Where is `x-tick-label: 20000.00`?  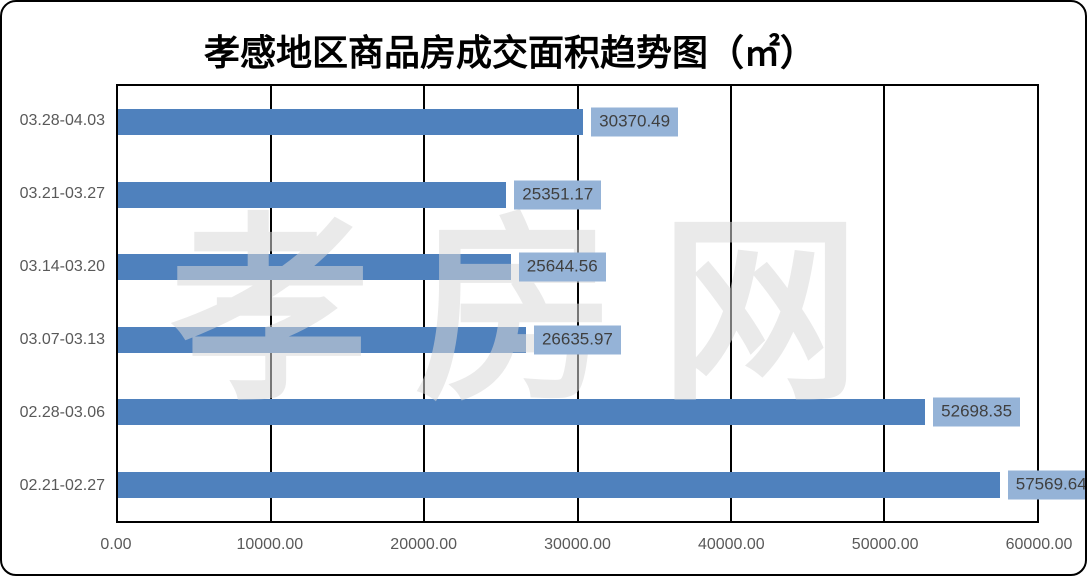
x-tick-label: 20000.00 is located at coordinates (424, 544).